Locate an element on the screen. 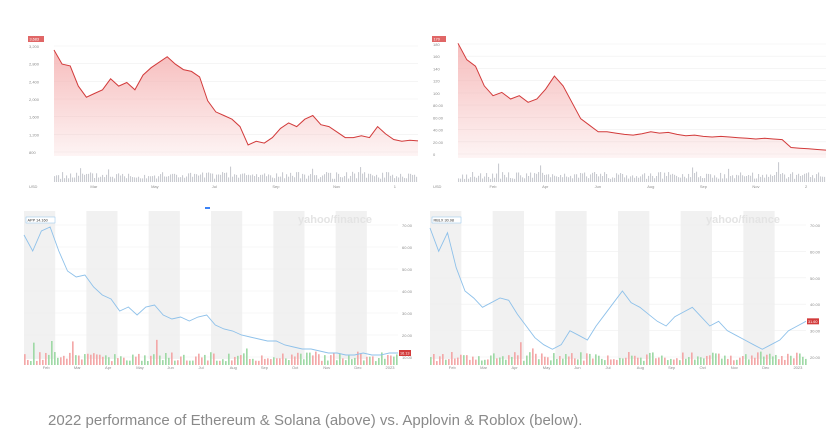 Image resolution: width=839 pixels, height=446 pixels. y-tick-label: 2,400 is located at coordinates (34, 81).